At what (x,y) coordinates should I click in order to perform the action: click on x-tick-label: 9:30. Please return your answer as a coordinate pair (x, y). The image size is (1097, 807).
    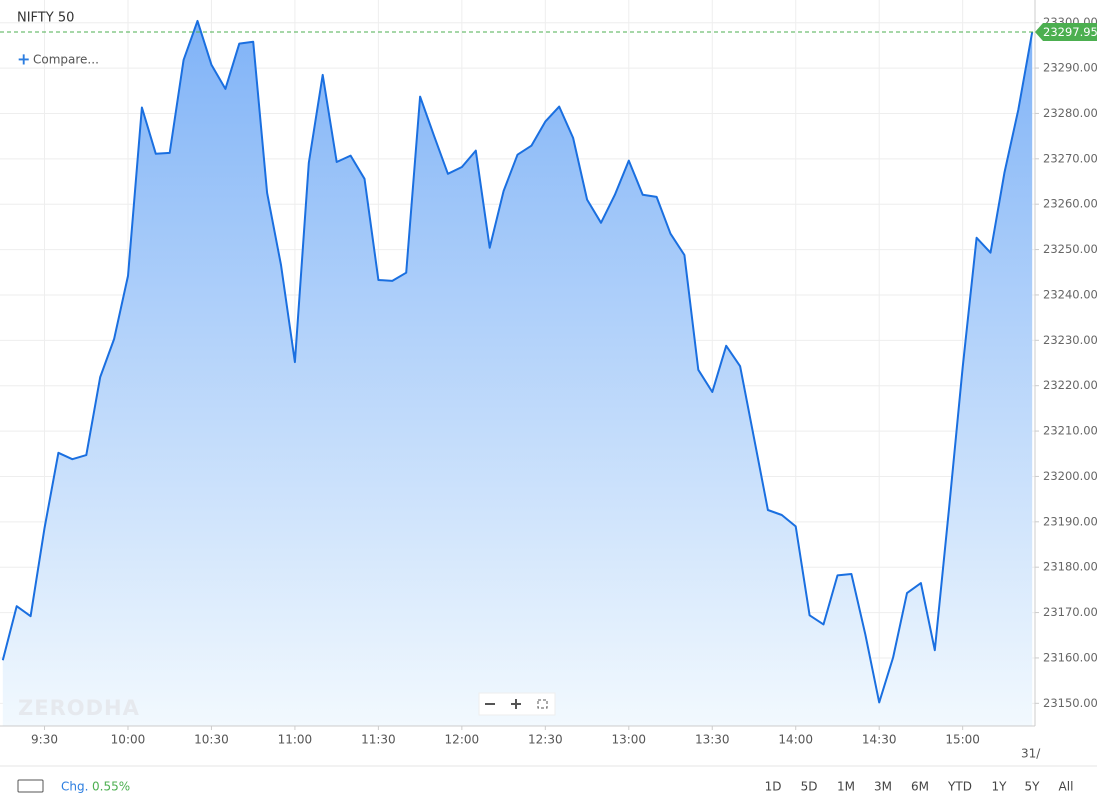
    Looking at the image, I should click on (44, 740).